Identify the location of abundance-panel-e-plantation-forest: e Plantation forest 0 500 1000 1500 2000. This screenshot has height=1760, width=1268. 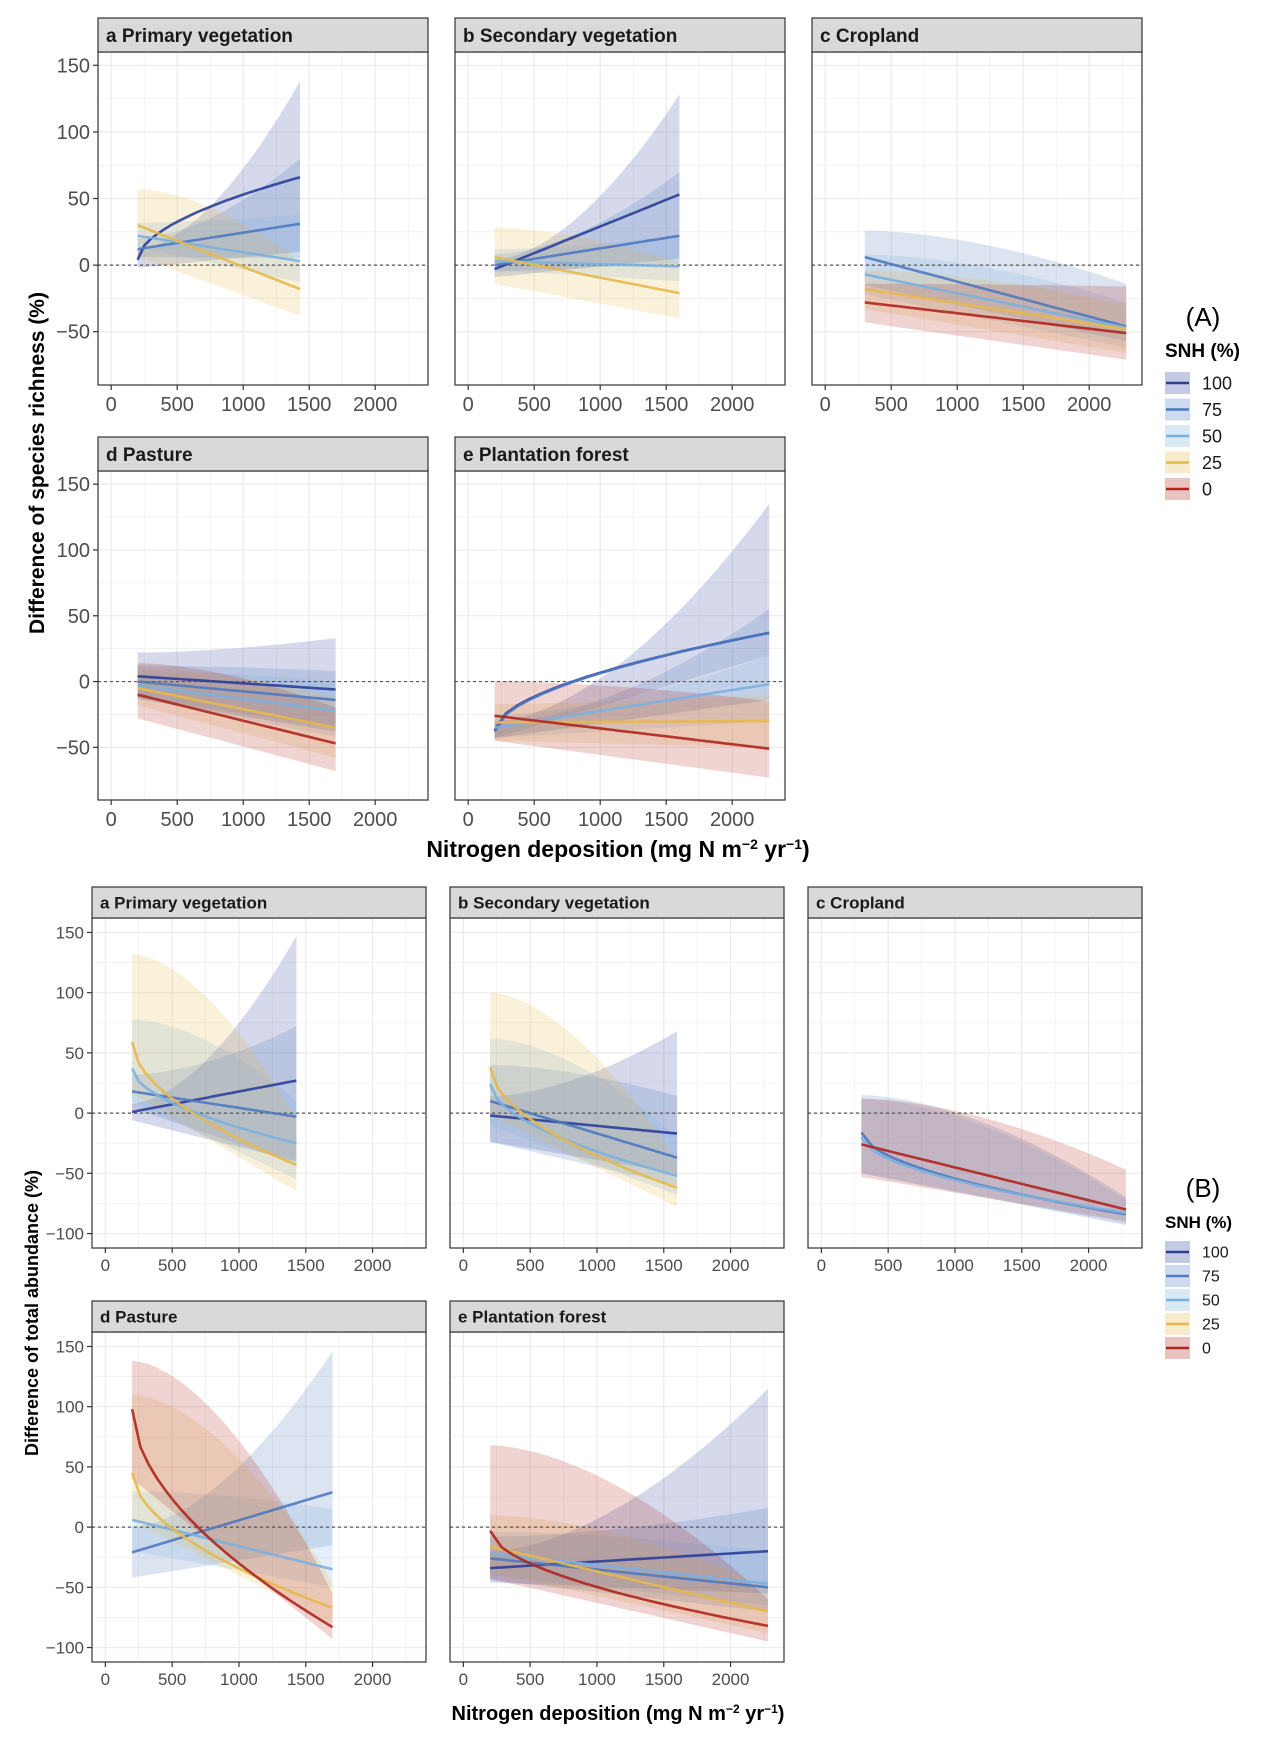
(617, 1494).